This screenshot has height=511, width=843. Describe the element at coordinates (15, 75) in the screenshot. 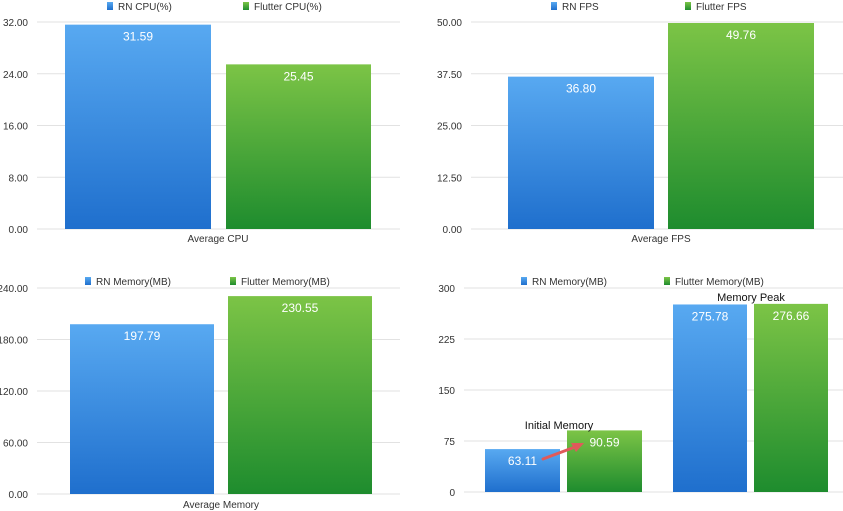

I see `chart-1-ytick-label: 24.00` at that location.